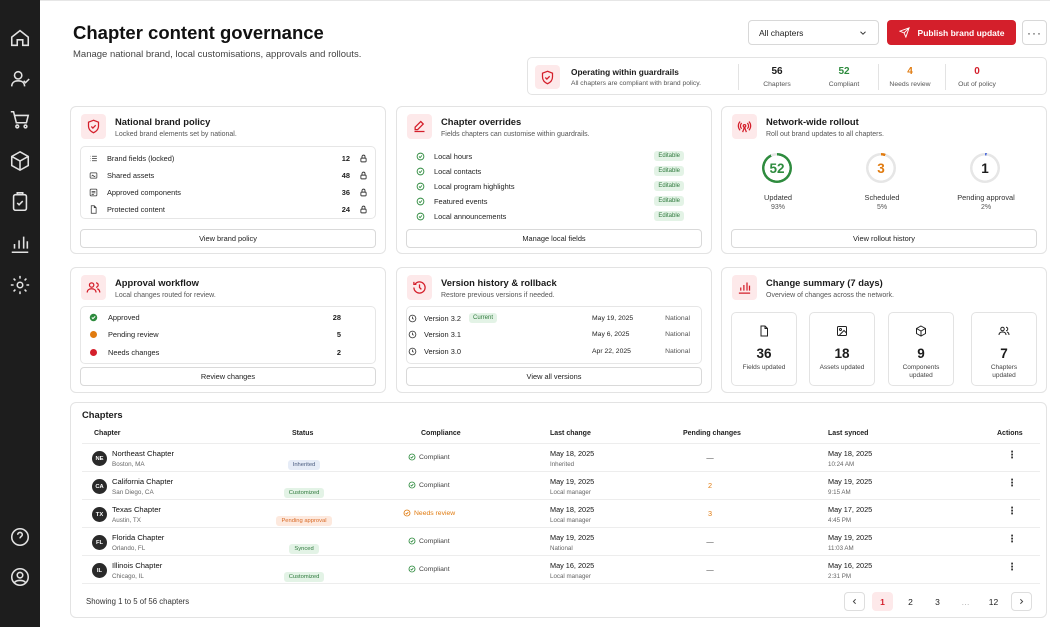 The height and width of the screenshot is (627, 1050). Describe the element at coordinates (910, 601) in the screenshot. I see `page-button: 2` at that location.